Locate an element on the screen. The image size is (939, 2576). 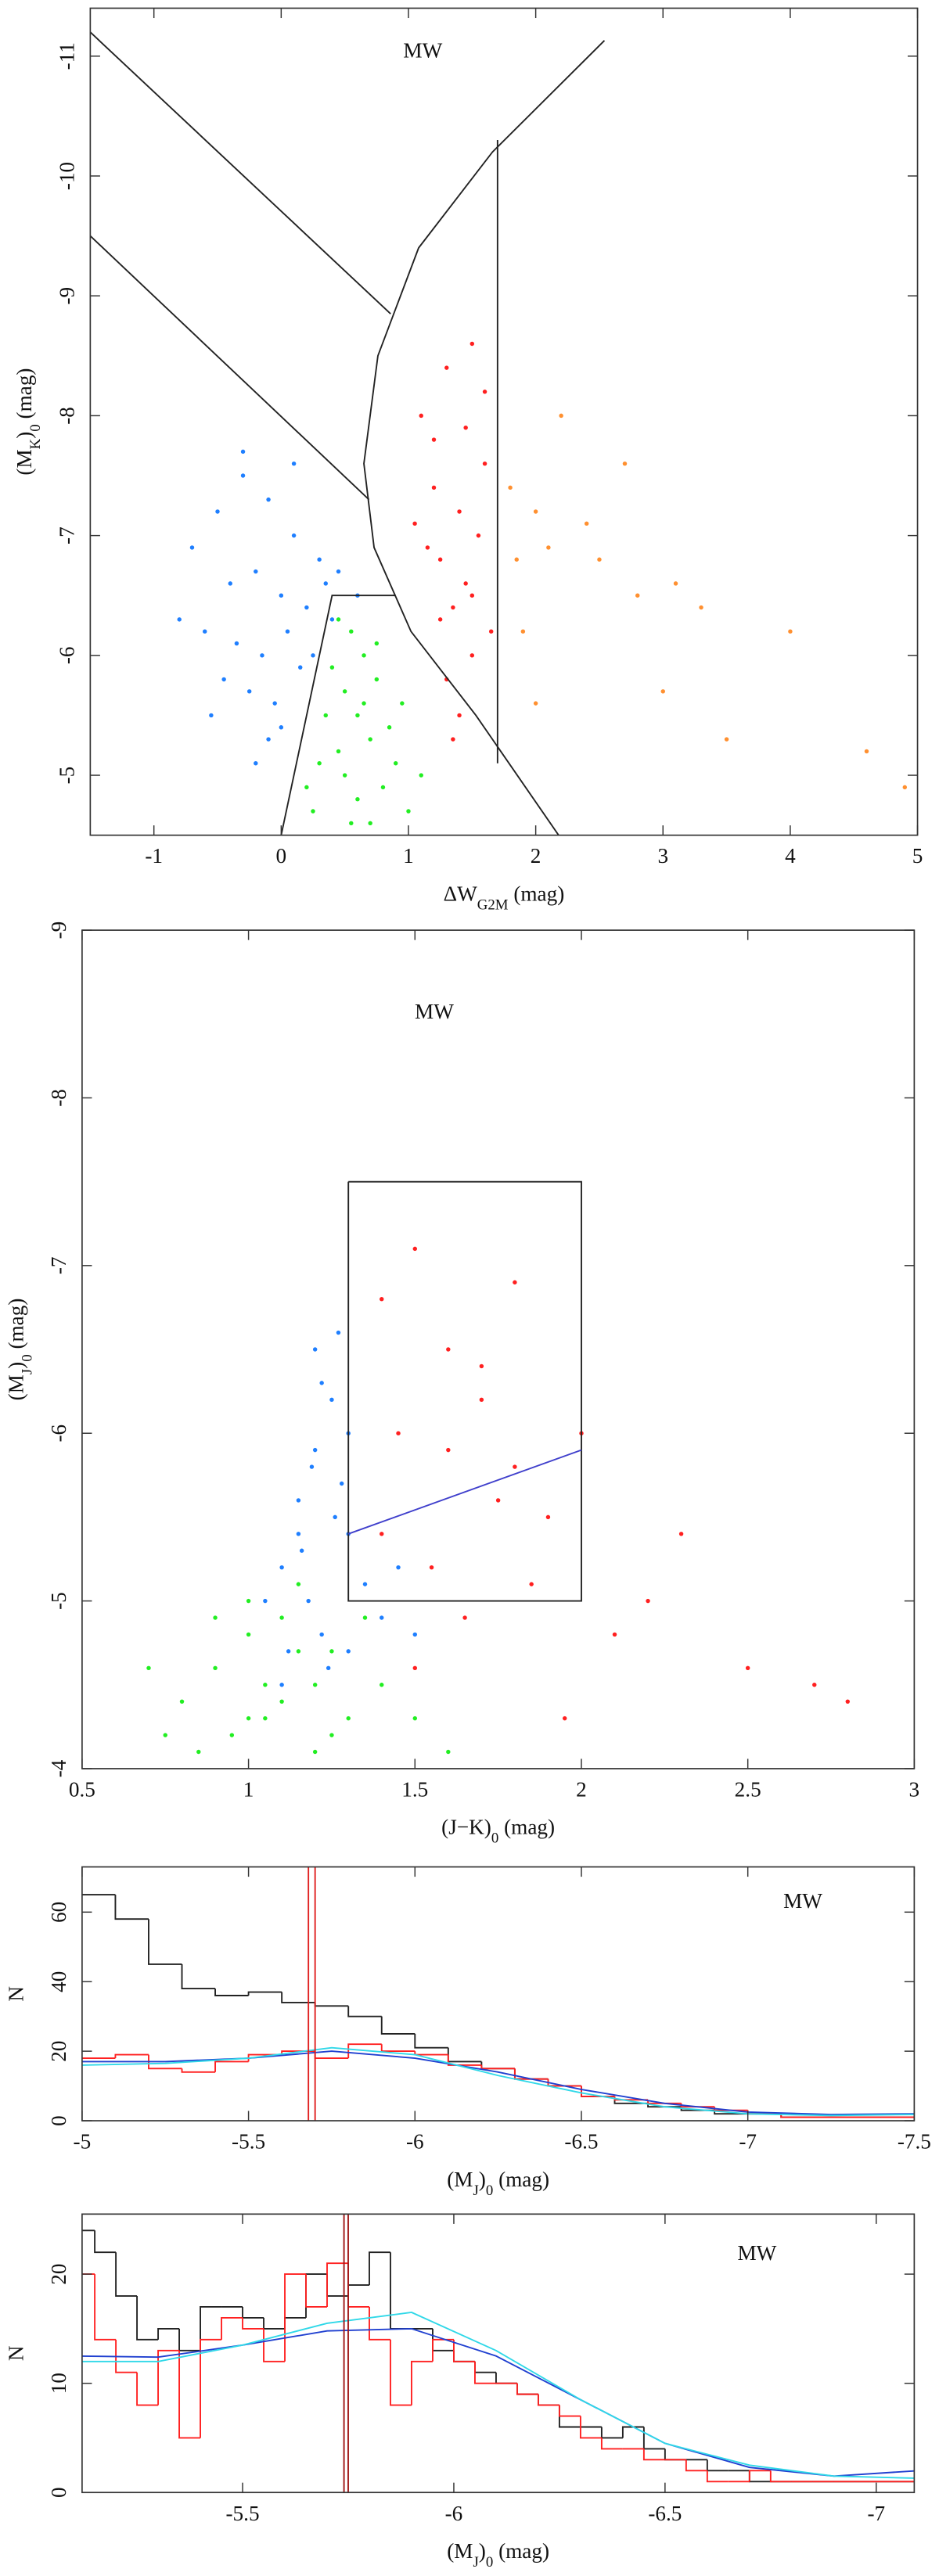
label-part: (J−K) is located at coordinates (466, 1827).